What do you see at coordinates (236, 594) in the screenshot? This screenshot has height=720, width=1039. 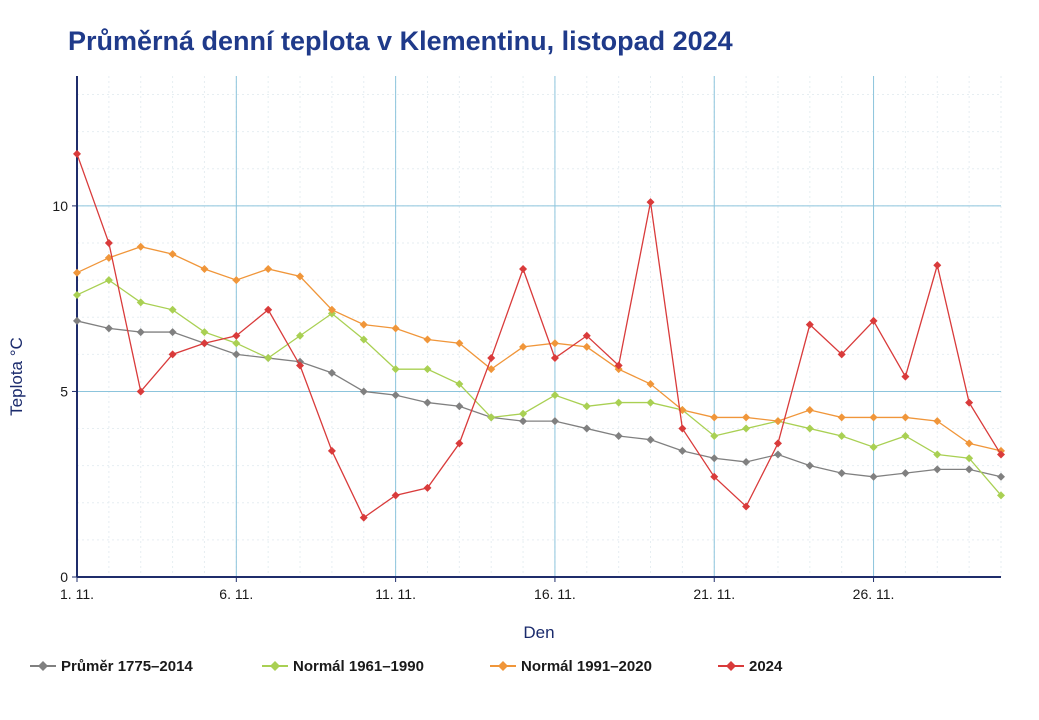 I see `x-tick-label: 6. 11.` at bounding box center [236, 594].